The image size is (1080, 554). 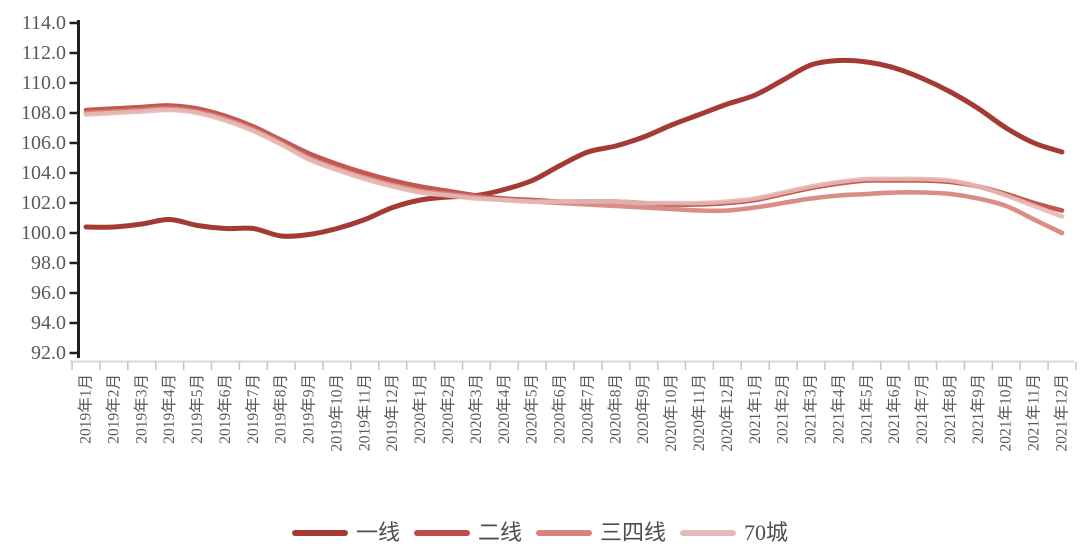 I want to click on y-axis-label: 100.0, so click(x=43, y=233).